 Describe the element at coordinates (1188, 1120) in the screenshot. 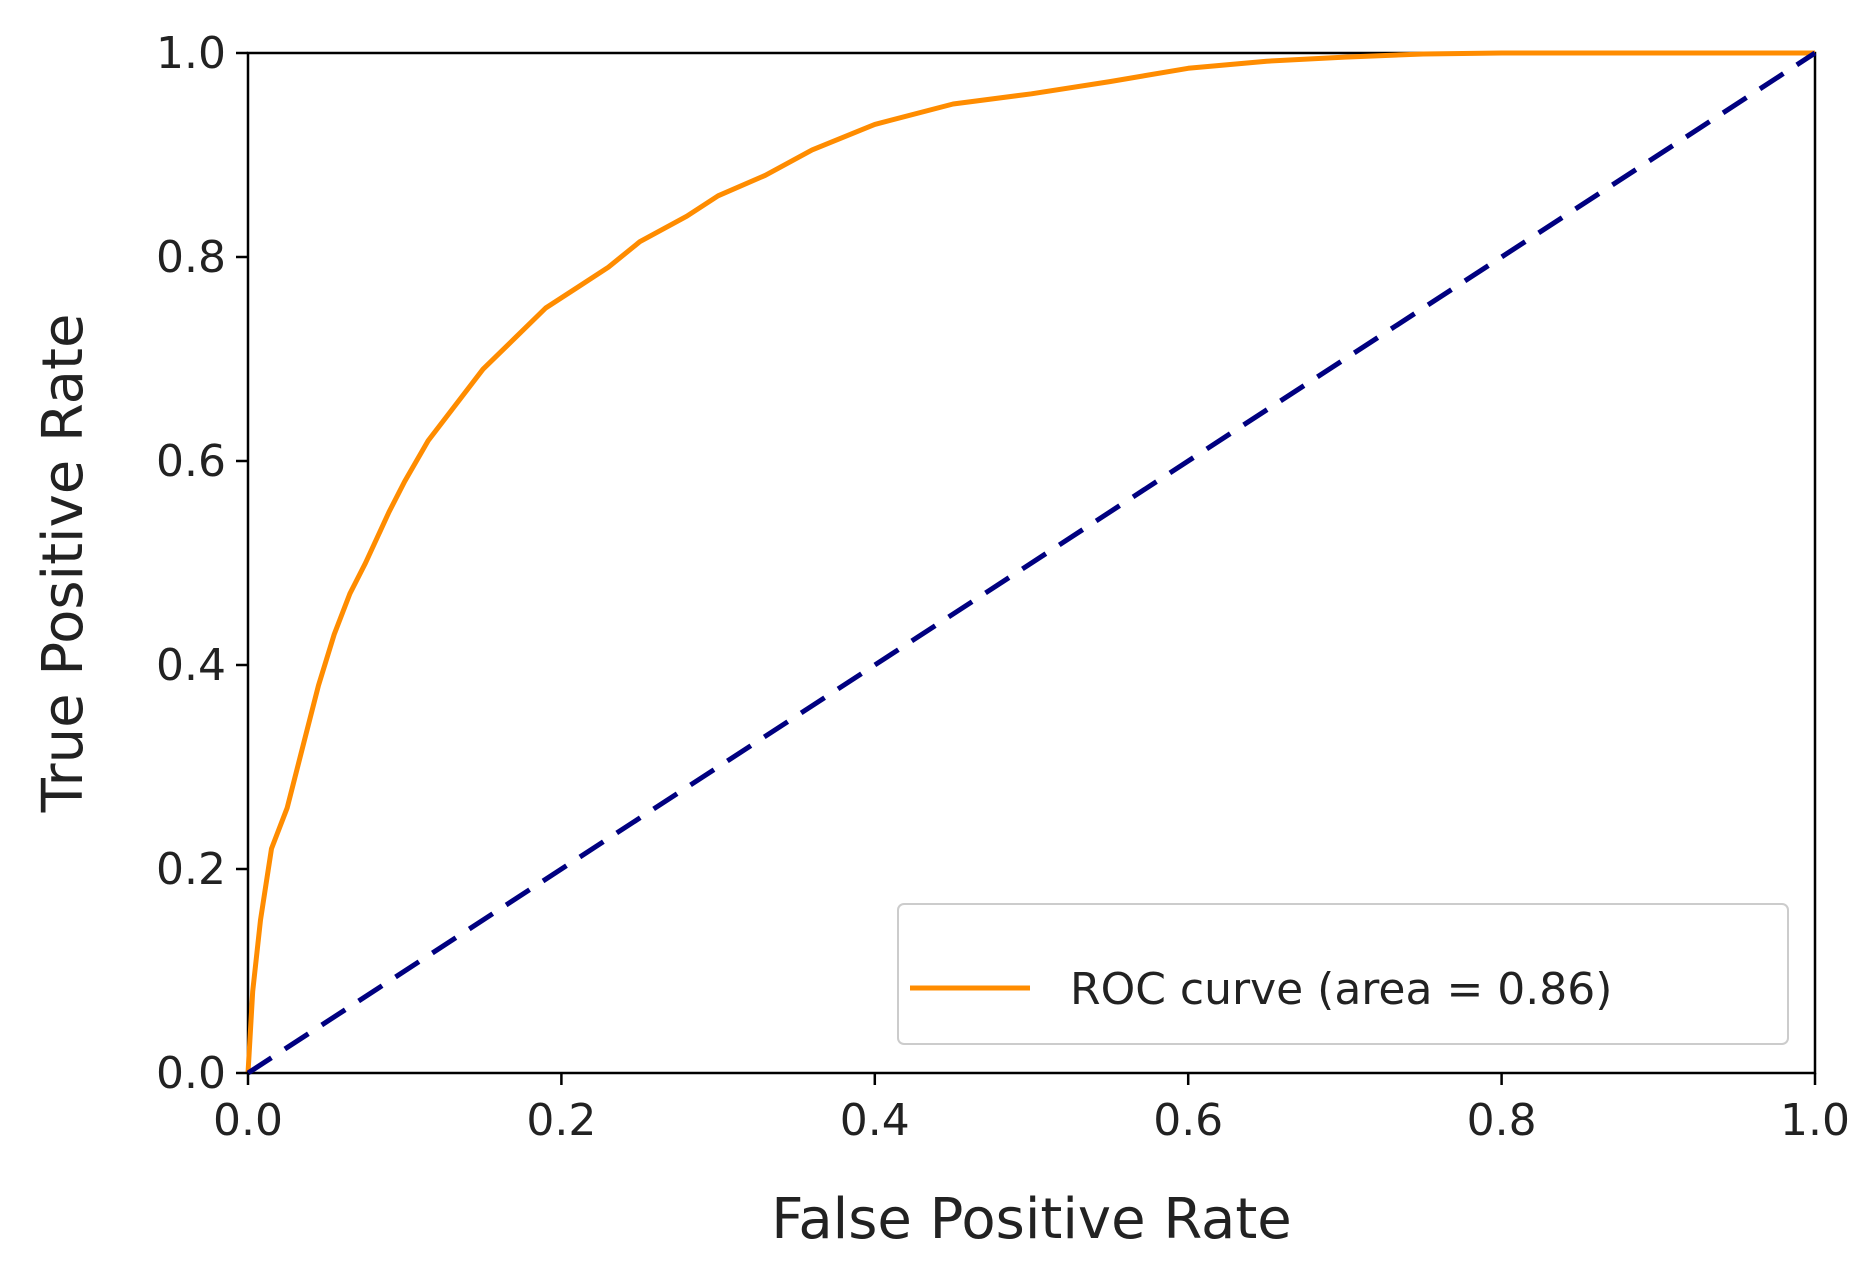

I see `x-tick-label: 0.6` at that location.